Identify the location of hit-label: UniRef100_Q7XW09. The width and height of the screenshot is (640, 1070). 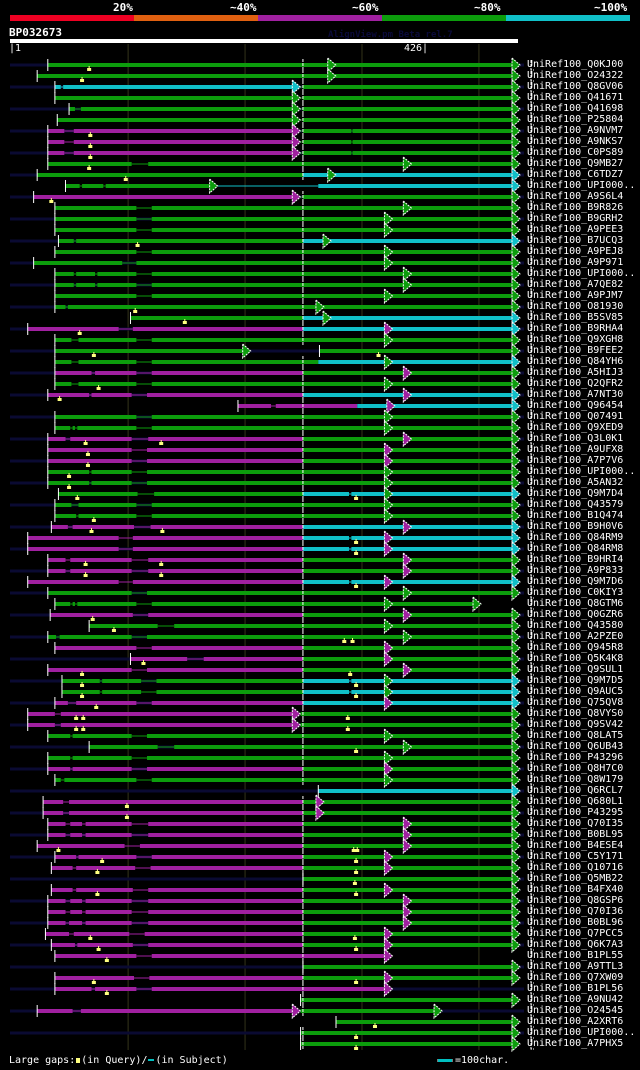
(575, 977).